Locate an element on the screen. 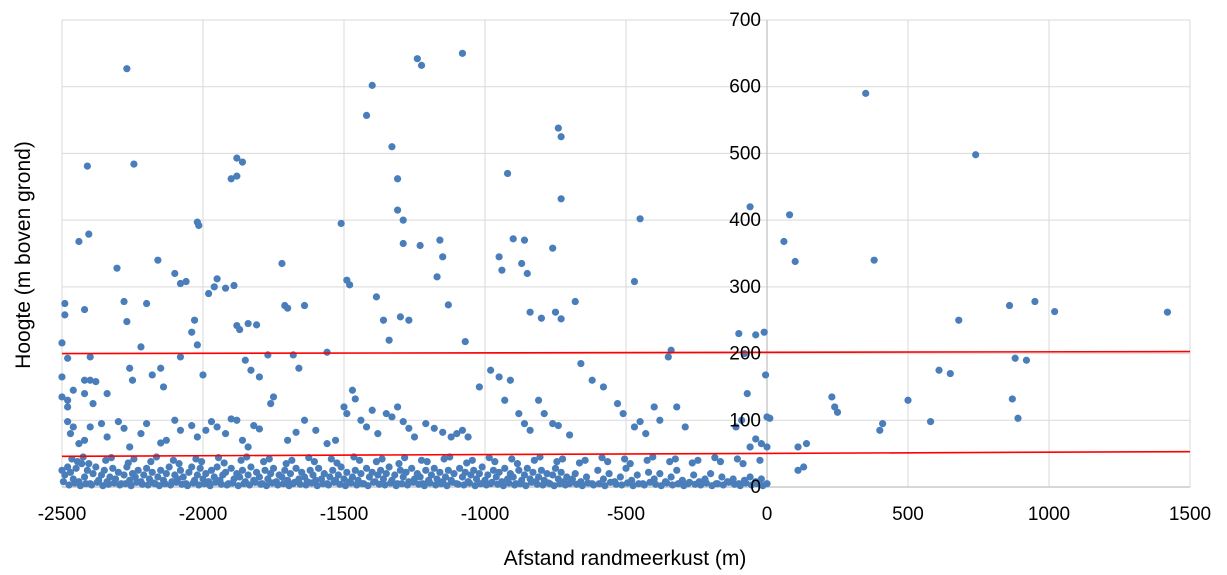  y-axis-title: Hoogte (m boven grond) is located at coordinates (23, 255).